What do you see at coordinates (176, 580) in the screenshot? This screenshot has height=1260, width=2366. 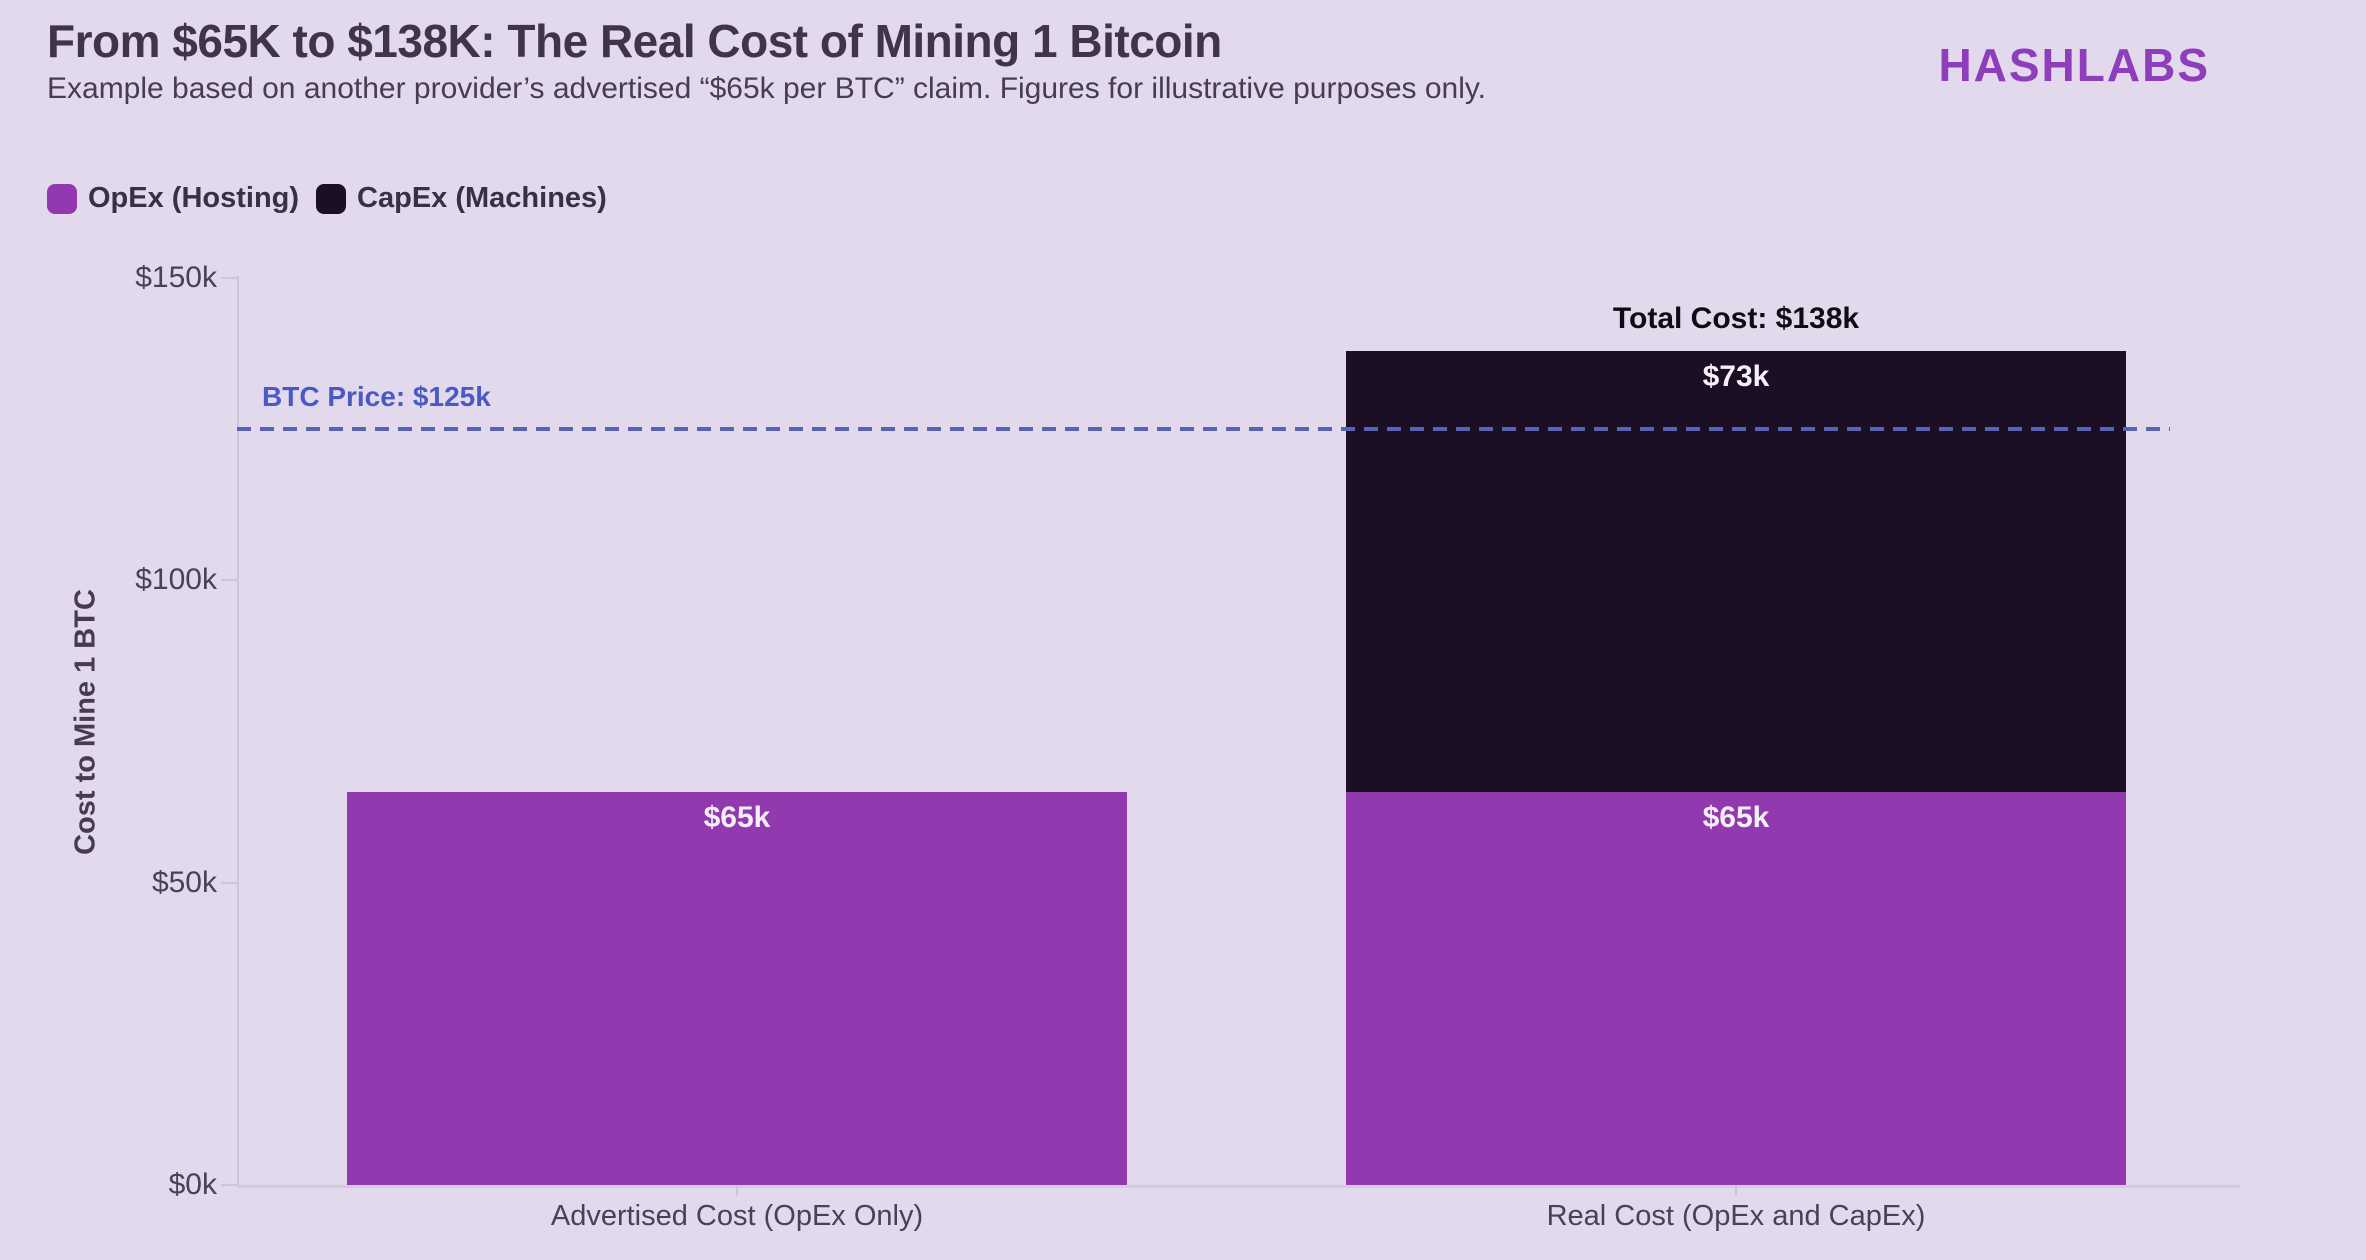 I see `y-tick-label: $100k` at bounding box center [176, 580].